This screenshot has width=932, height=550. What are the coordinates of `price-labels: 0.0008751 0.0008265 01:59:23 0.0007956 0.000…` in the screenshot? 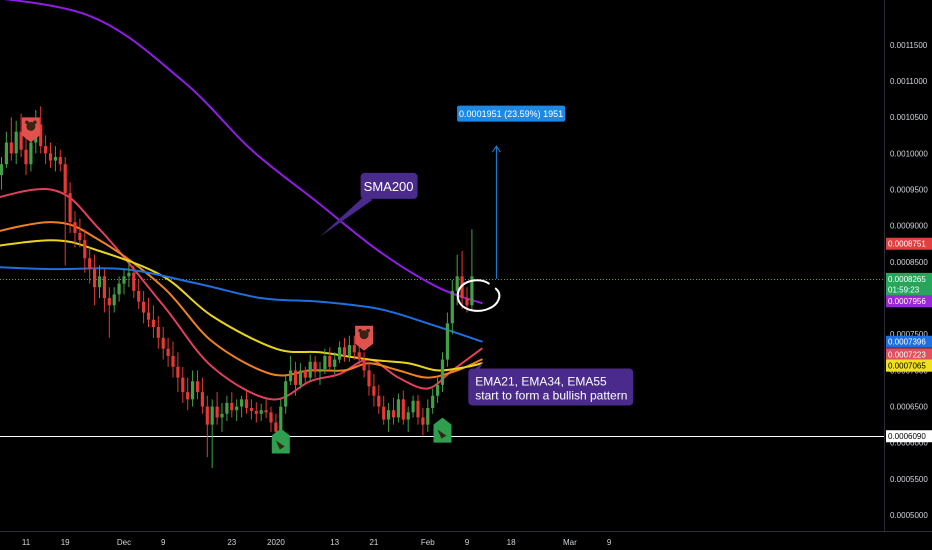 It's located at (909, 340).